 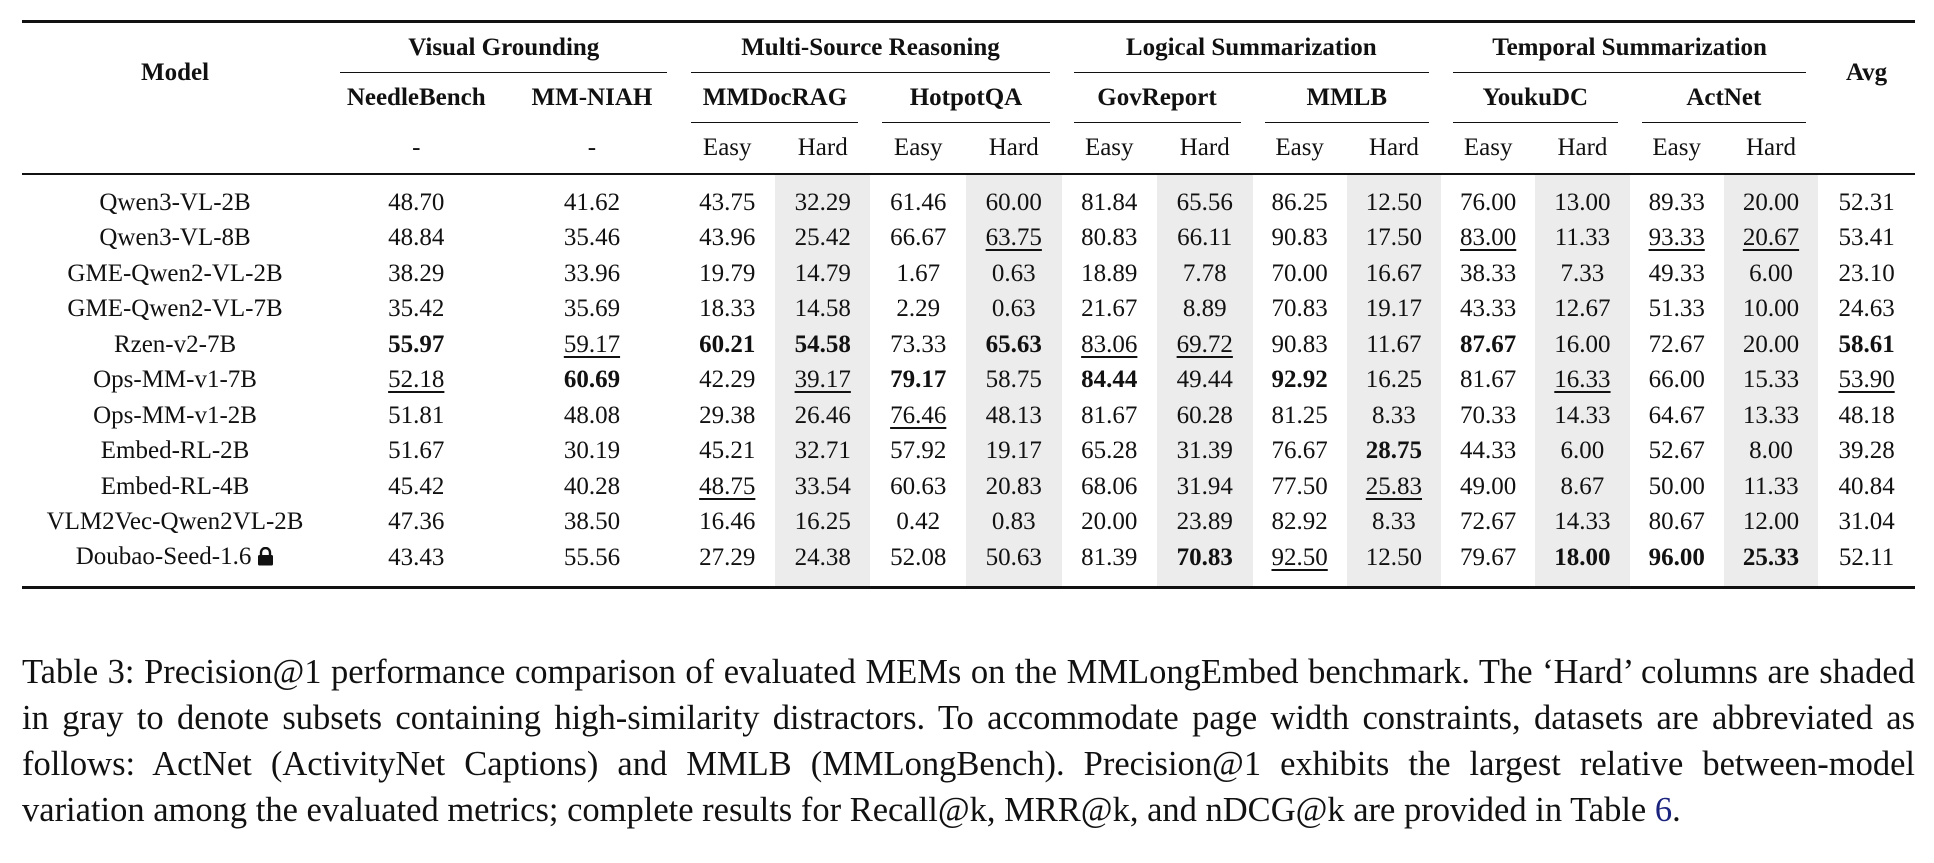 I want to click on score-cell: 40.28, so click(x=591, y=487).